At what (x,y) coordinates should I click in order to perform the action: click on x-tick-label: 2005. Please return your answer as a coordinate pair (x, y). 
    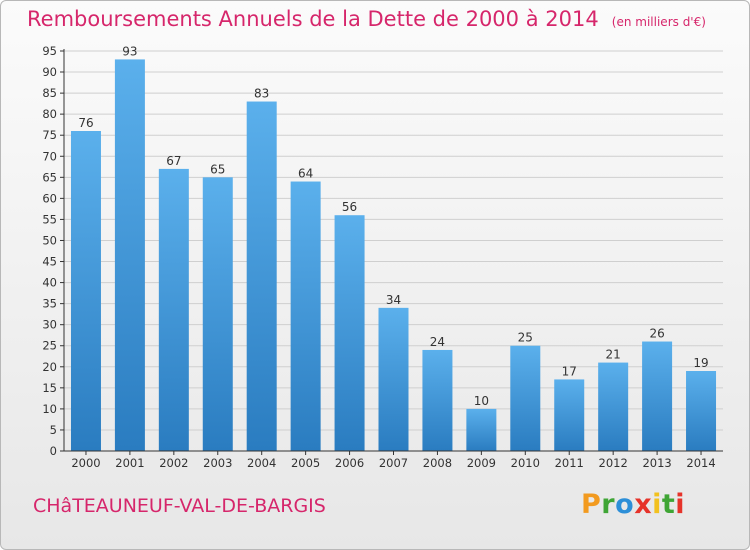
    Looking at the image, I should click on (305, 463).